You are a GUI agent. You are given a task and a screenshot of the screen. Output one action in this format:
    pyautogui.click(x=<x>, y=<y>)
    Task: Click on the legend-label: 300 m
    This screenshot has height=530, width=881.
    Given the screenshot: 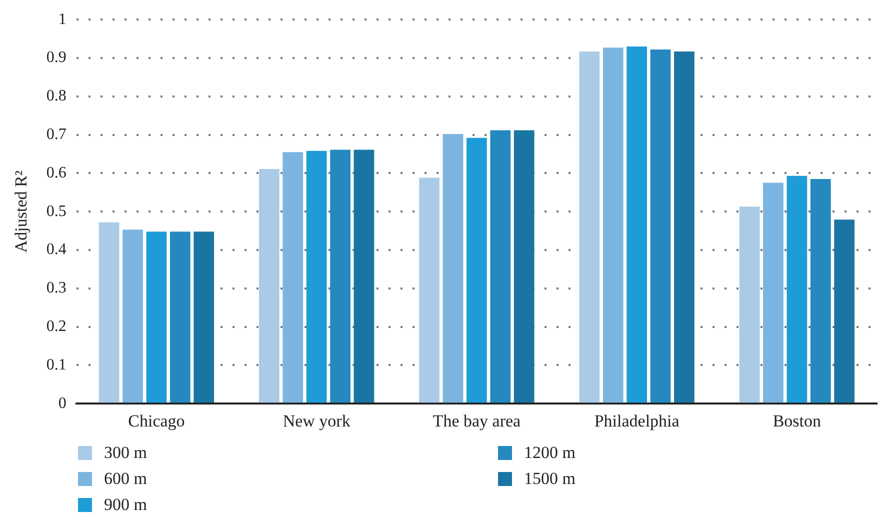 What is the action you would take?
    pyautogui.click(x=125, y=453)
    